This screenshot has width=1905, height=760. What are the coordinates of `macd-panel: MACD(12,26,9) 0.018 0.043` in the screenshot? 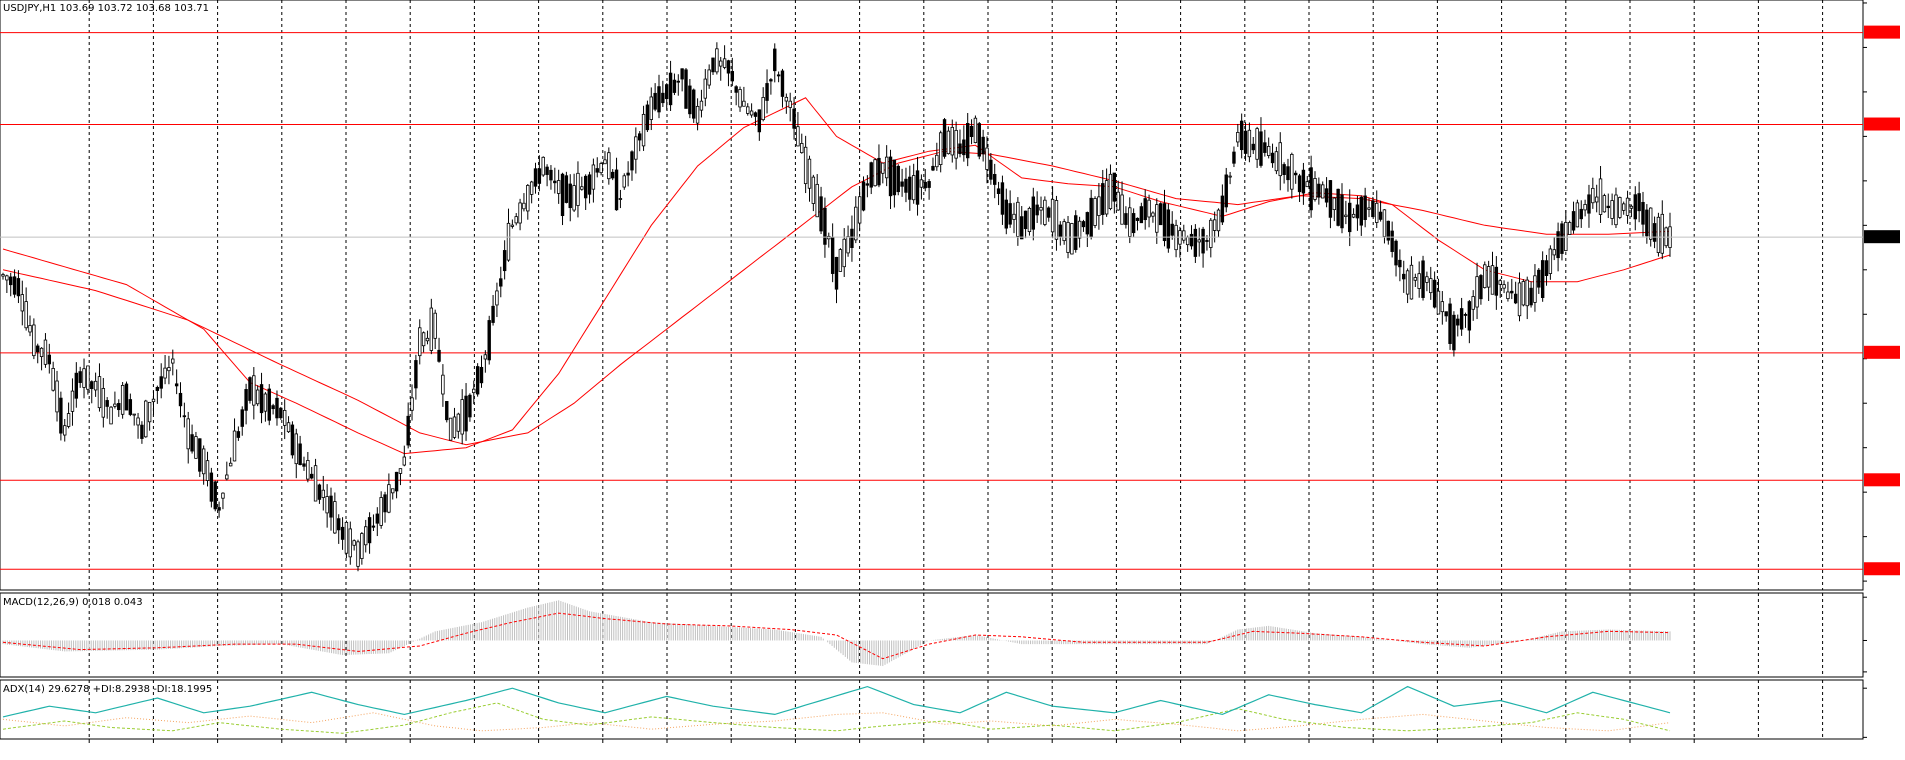 It's located at (932, 635).